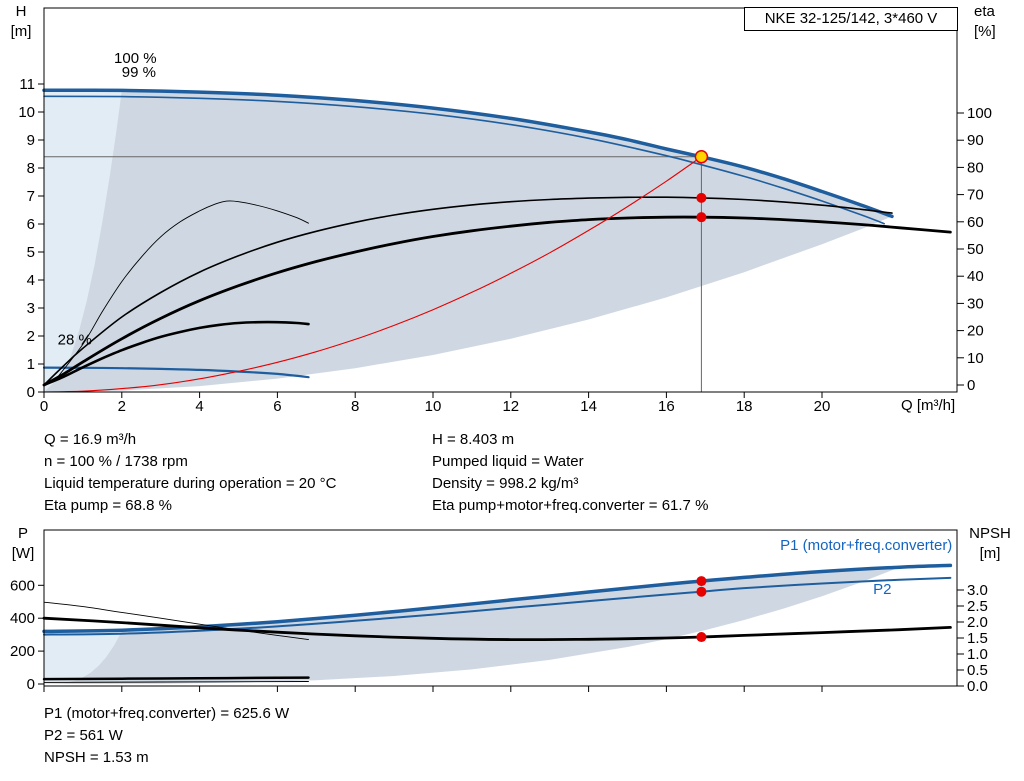  Describe the element at coordinates (90, 439) in the screenshot. I see `info-flow: Q = 16.9 m³/h` at that location.